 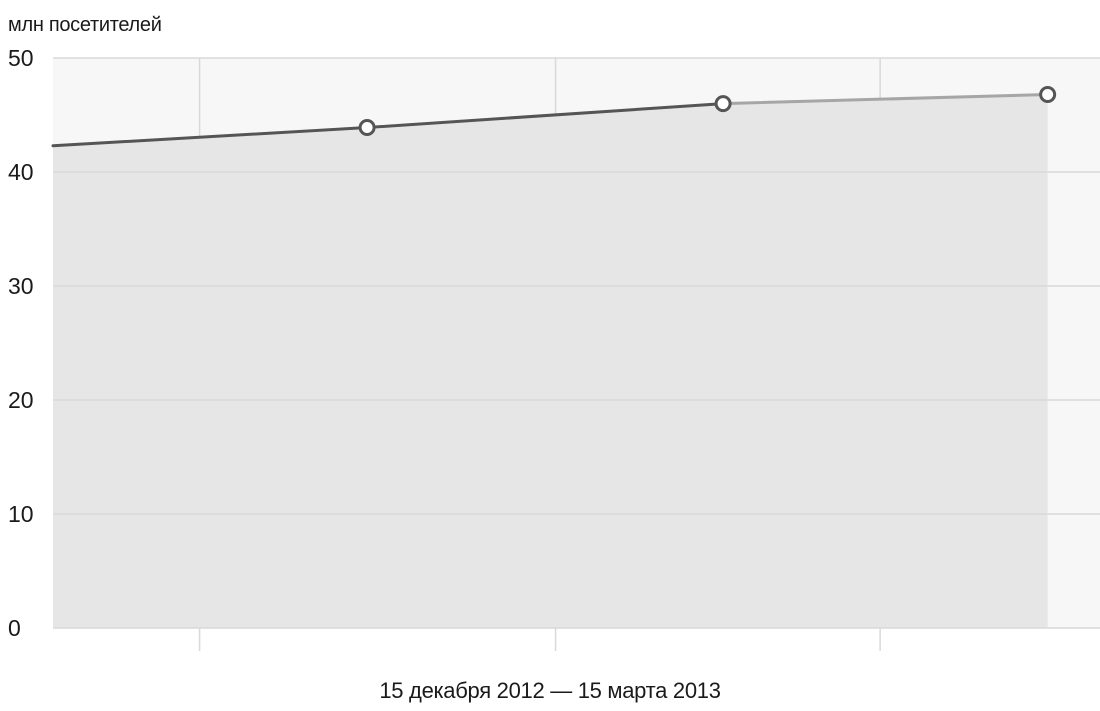 I want to click on y-tick-labels: 0 10 20 30 40 50, so click(x=21, y=343).